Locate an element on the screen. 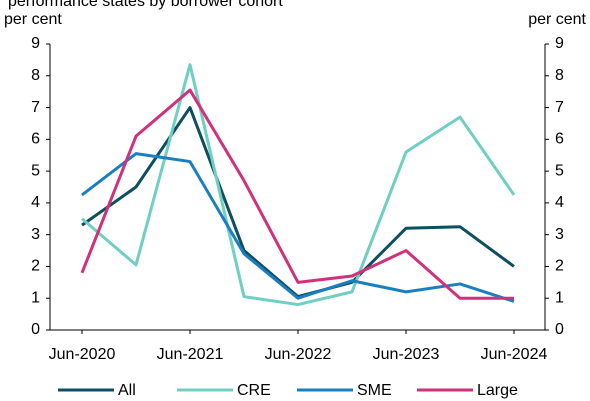  x-tick-label: Jun-2022 is located at coordinates (298, 354).